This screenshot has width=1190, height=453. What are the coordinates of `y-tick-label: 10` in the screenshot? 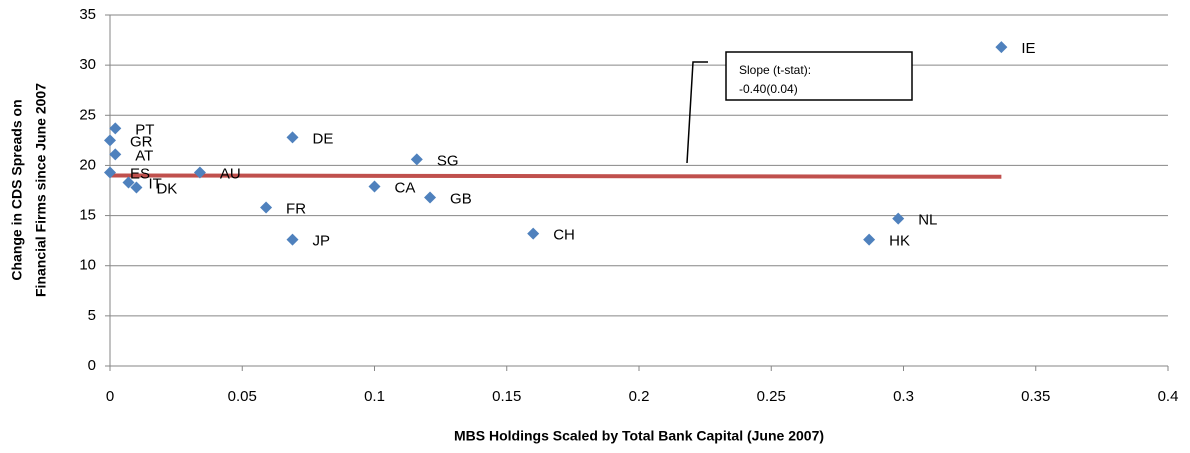 It's located at (87, 265).